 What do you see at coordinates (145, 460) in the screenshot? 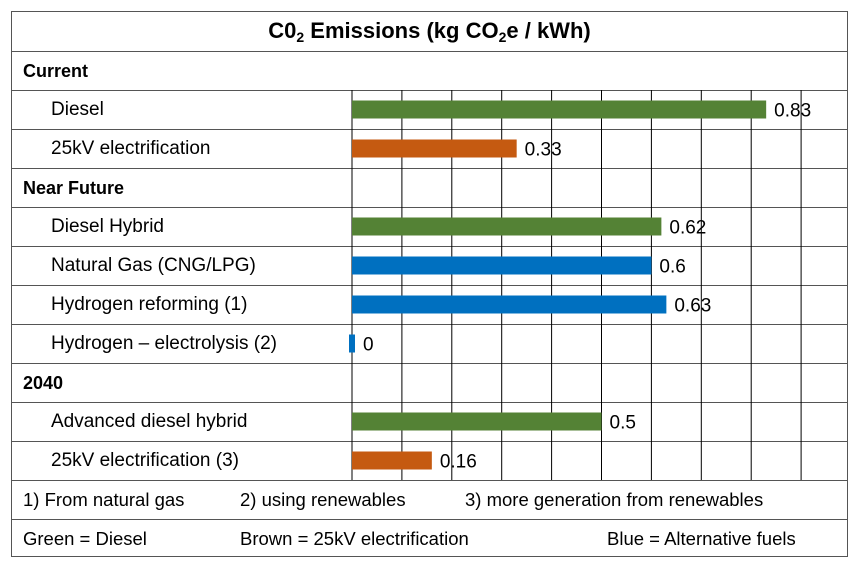
I see `item-label-25kv-2040: 25kV electrification (3)` at bounding box center [145, 460].